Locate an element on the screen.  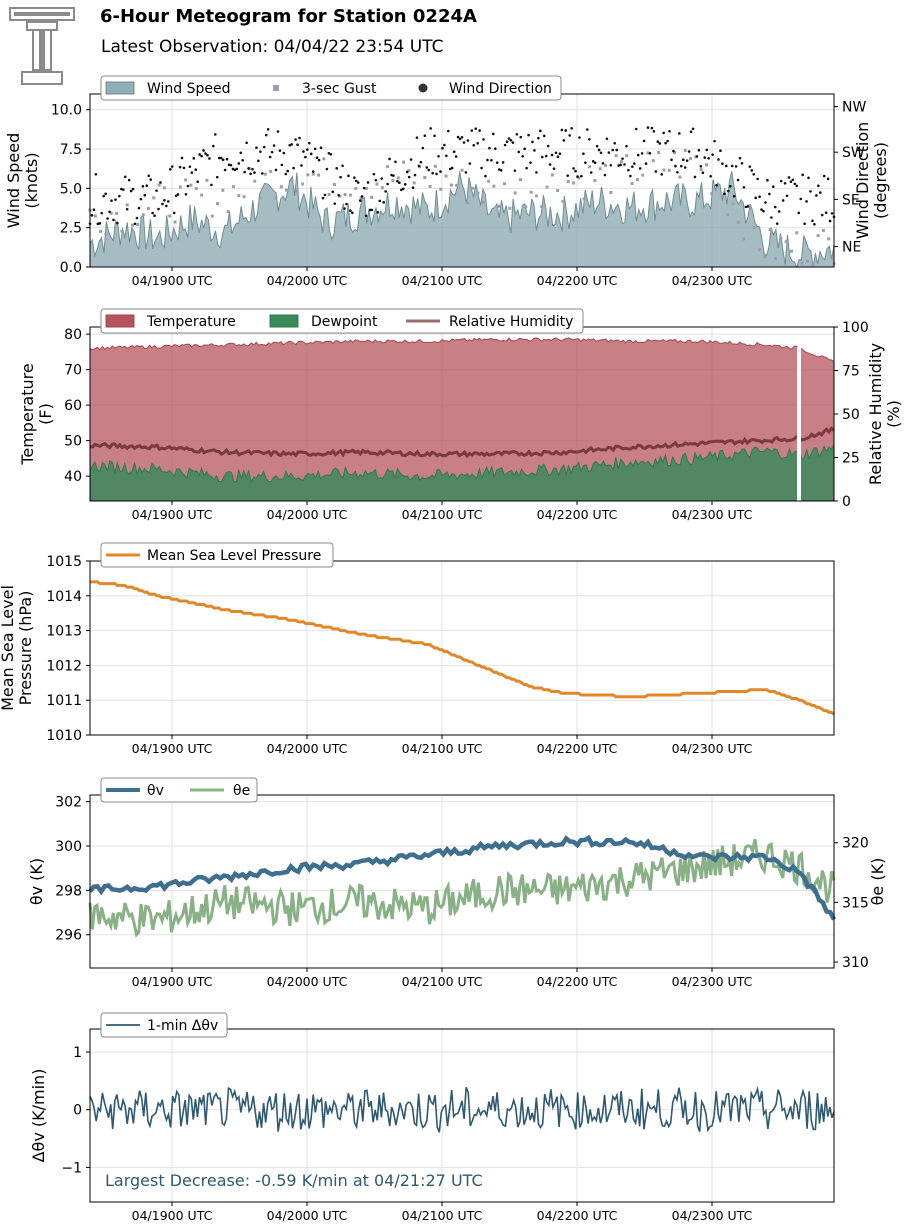
y-right-tick-label: 75 is located at coordinates (851, 372).